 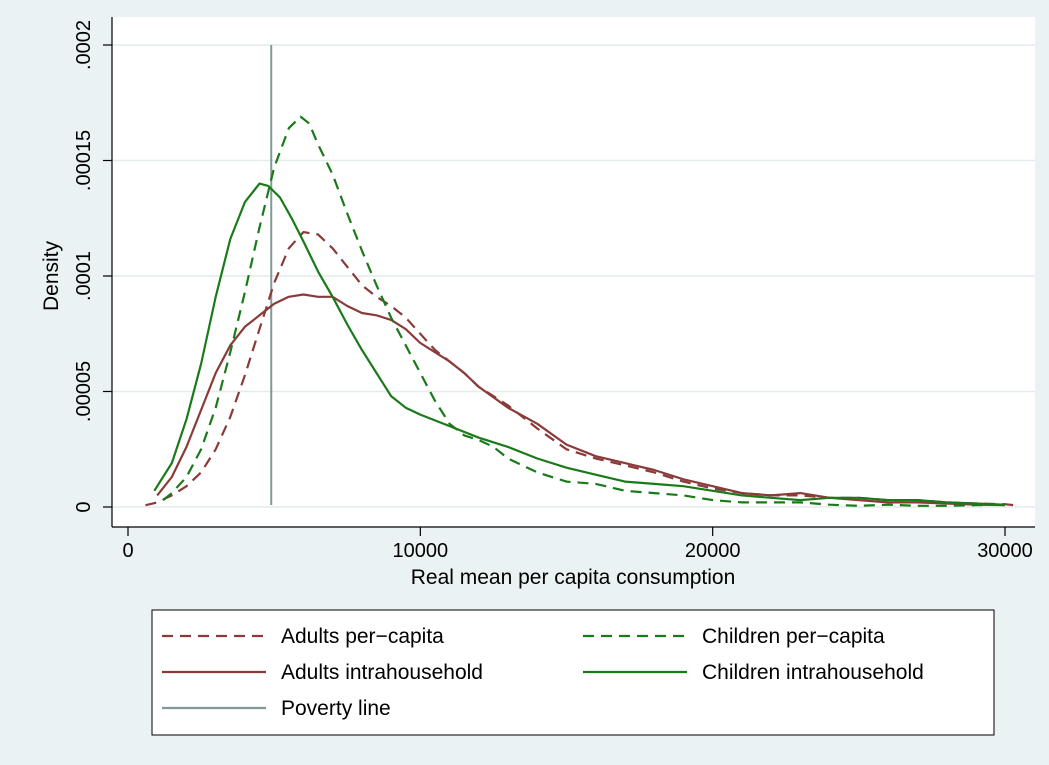 I want to click on y-tick-label: .00005, so click(x=84, y=391).